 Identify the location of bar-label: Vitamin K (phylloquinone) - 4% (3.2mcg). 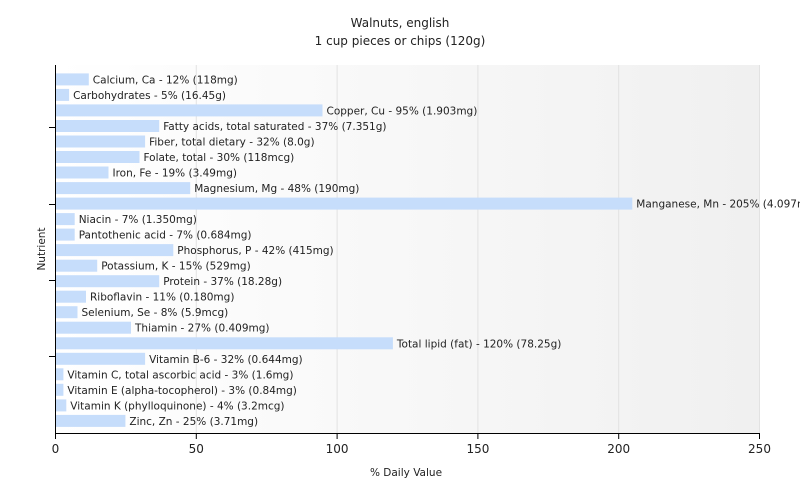
(177, 406).